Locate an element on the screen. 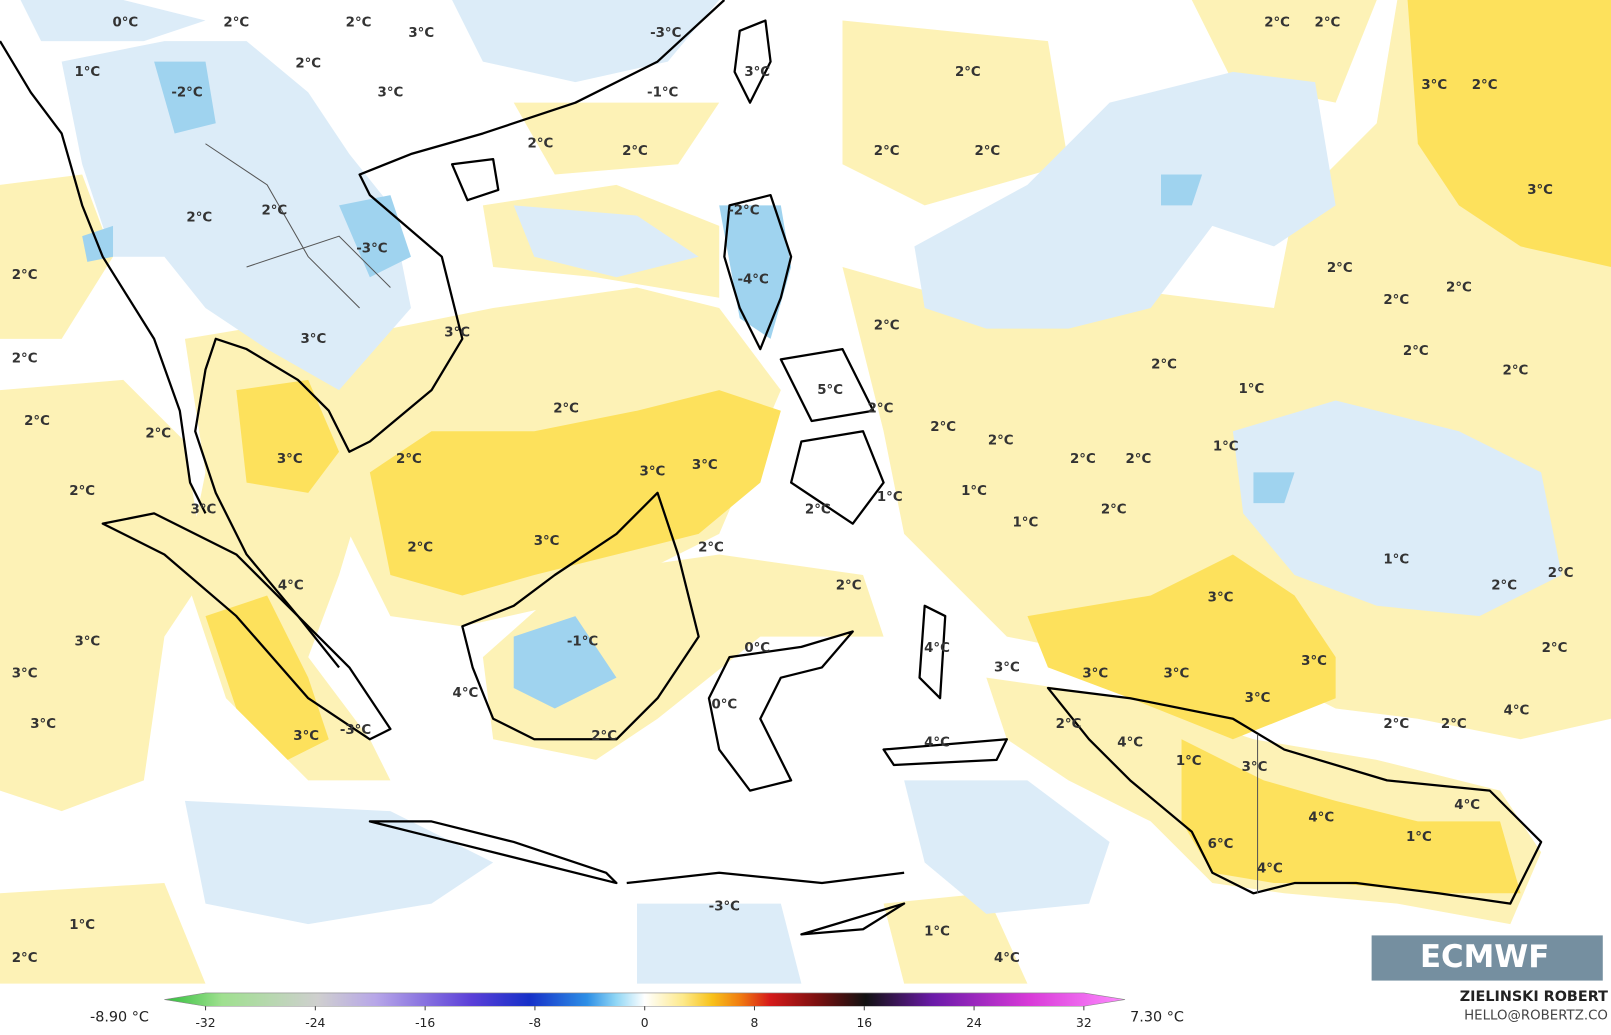 This screenshot has width=1611, height=1035. author: ZIELINSKI ROBERT is located at coordinates (1534, 997).